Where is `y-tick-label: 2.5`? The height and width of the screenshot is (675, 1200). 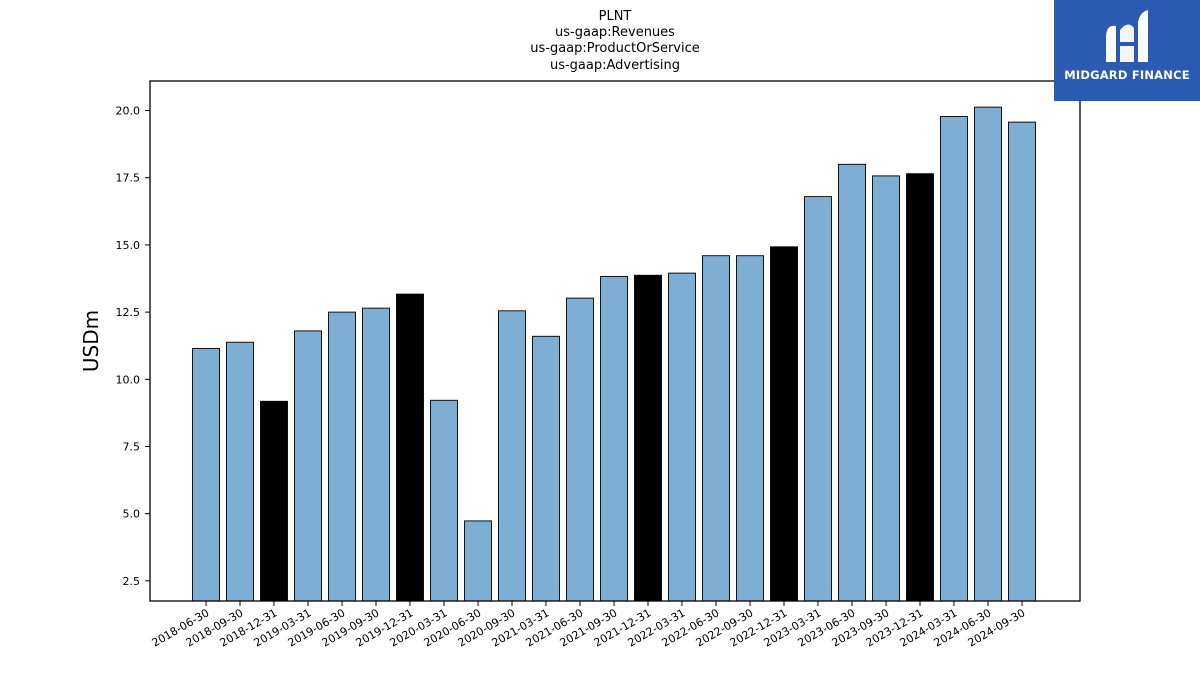 y-tick-label: 2.5 is located at coordinates (132, 581).